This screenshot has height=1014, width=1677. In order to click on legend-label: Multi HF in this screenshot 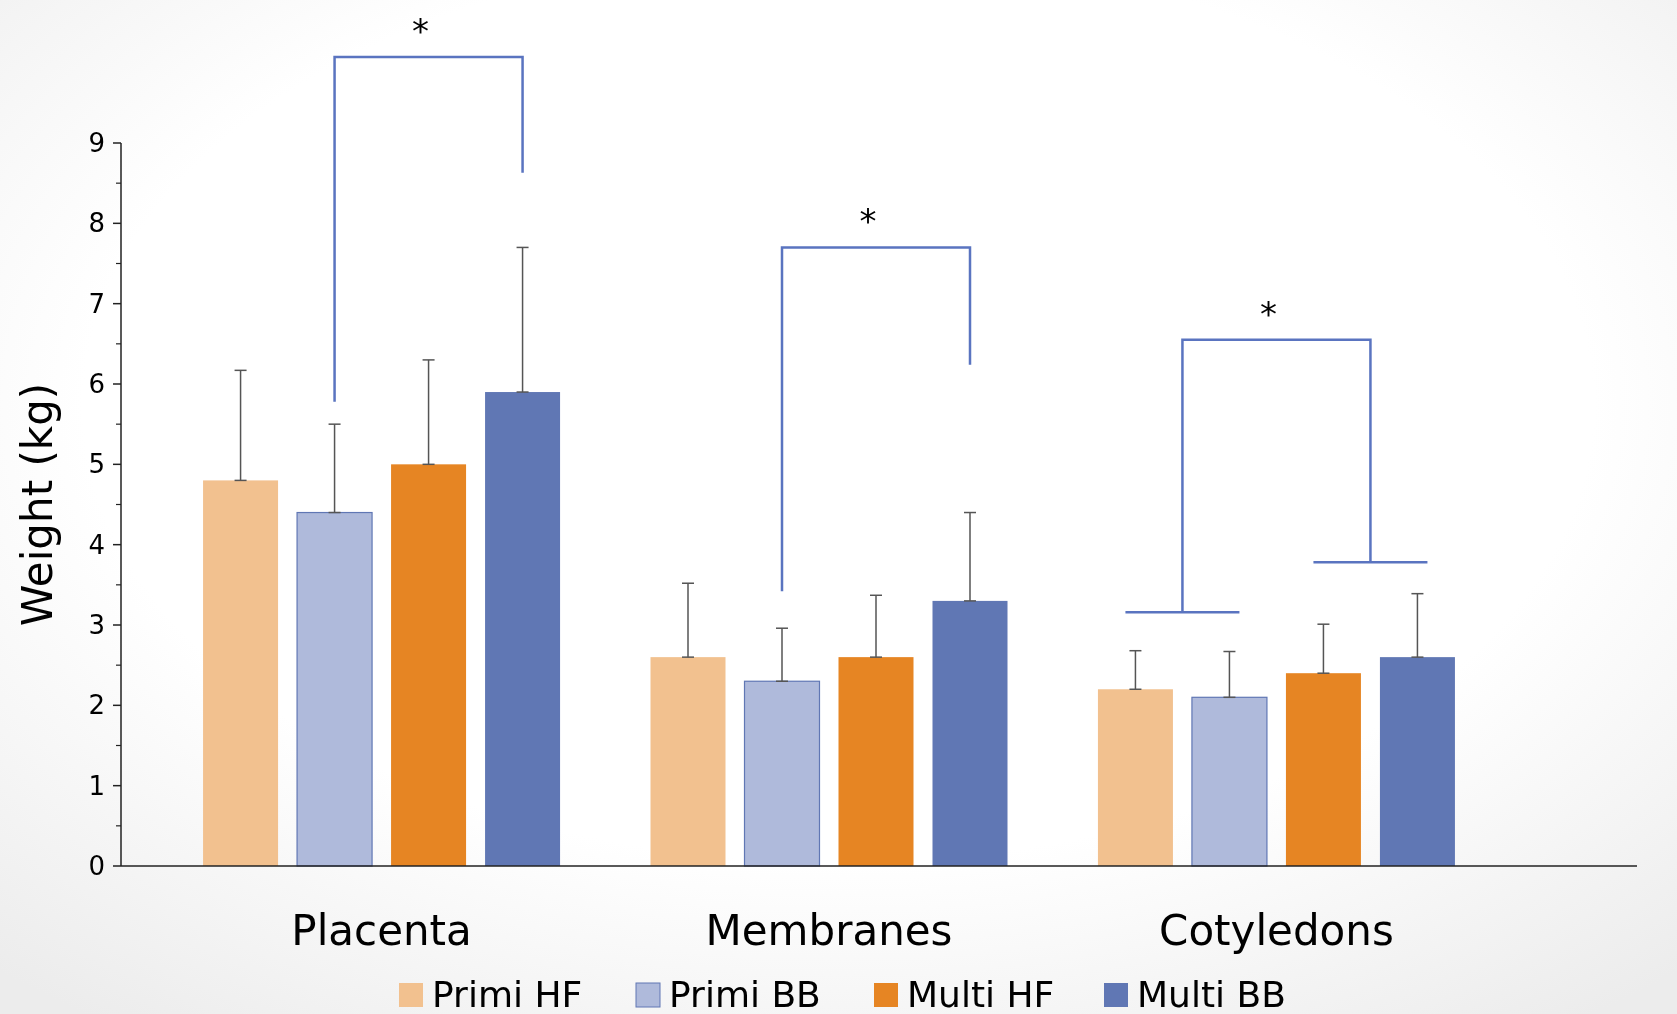, I will do `click(981, 994)`.